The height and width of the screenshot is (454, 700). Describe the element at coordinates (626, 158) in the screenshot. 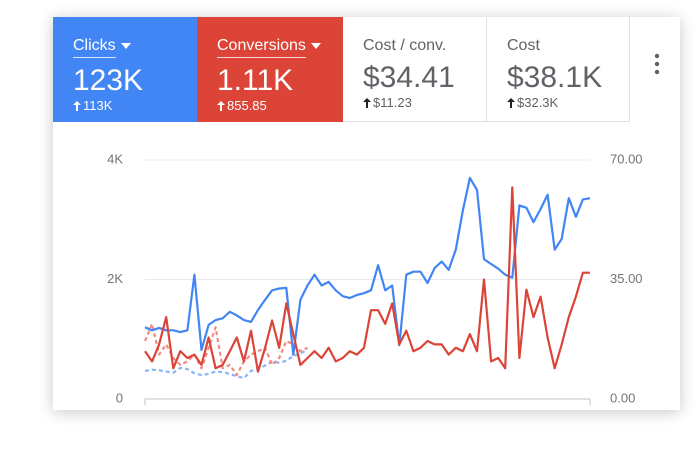

I see `y2-tick-label: 70.00` at that location.